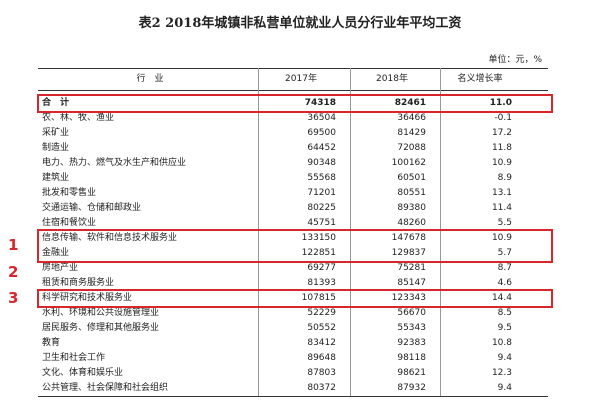 The image size is (600, 407). Describe the element at coordinates (101, 328) in the screenshot. I see `row-label: 居民服务、修理和其他服务业` at that location.